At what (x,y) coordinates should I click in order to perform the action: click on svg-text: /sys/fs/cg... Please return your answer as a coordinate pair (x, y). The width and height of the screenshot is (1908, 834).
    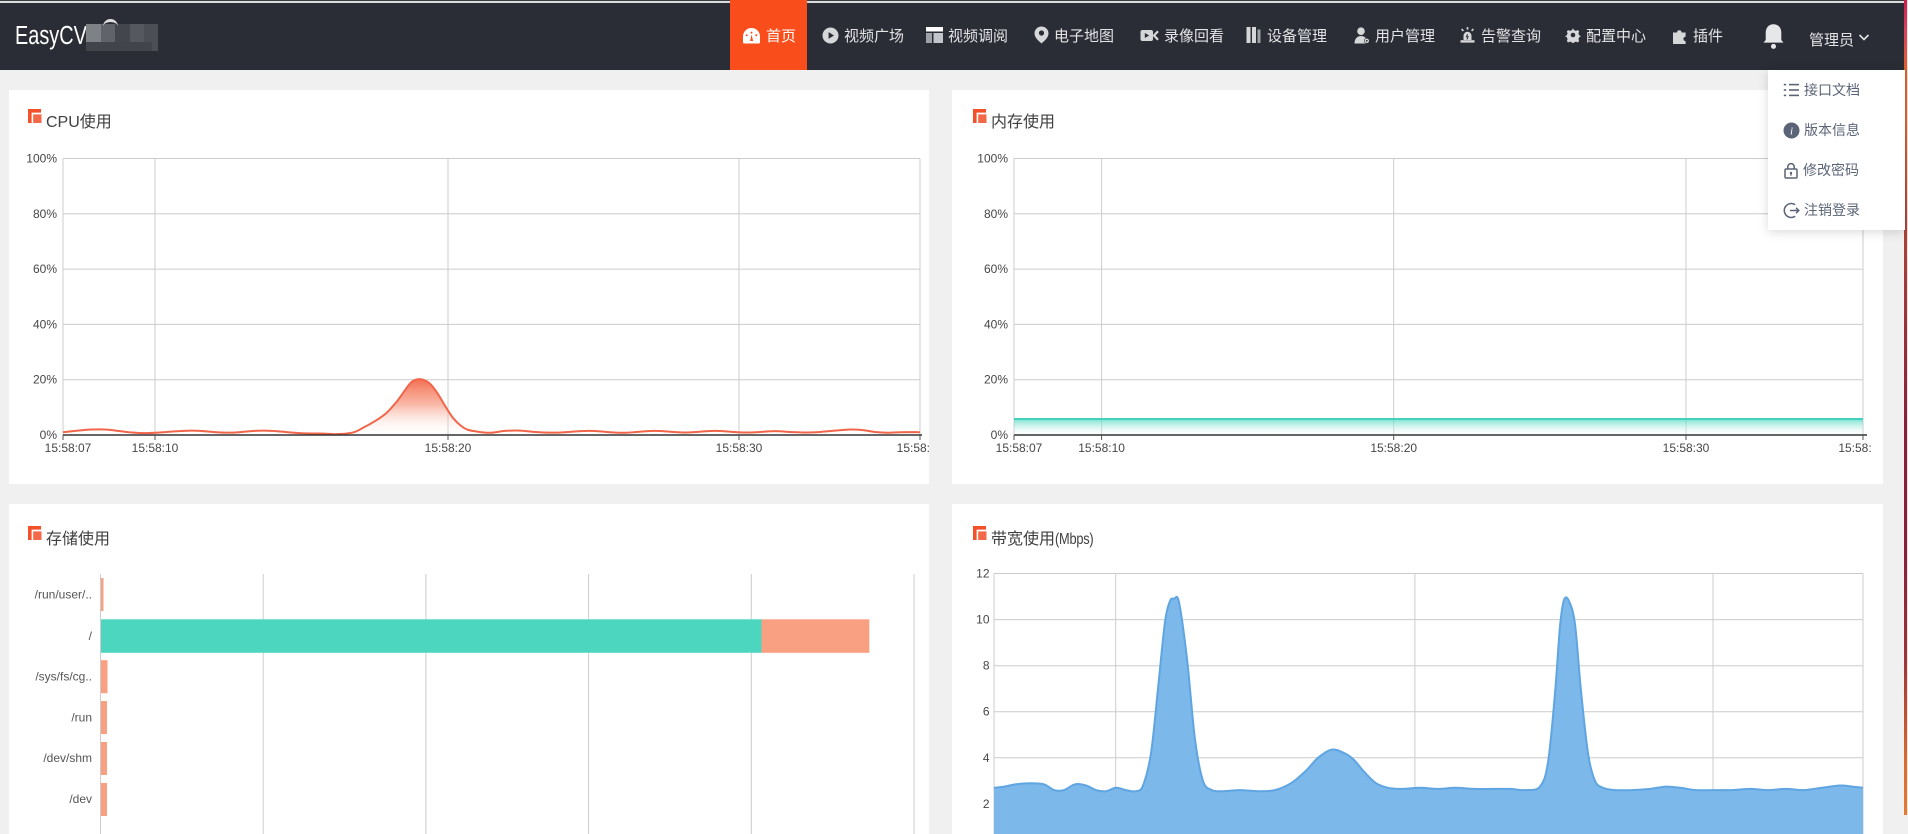
    Looking at the image, I should click on (63, 677).